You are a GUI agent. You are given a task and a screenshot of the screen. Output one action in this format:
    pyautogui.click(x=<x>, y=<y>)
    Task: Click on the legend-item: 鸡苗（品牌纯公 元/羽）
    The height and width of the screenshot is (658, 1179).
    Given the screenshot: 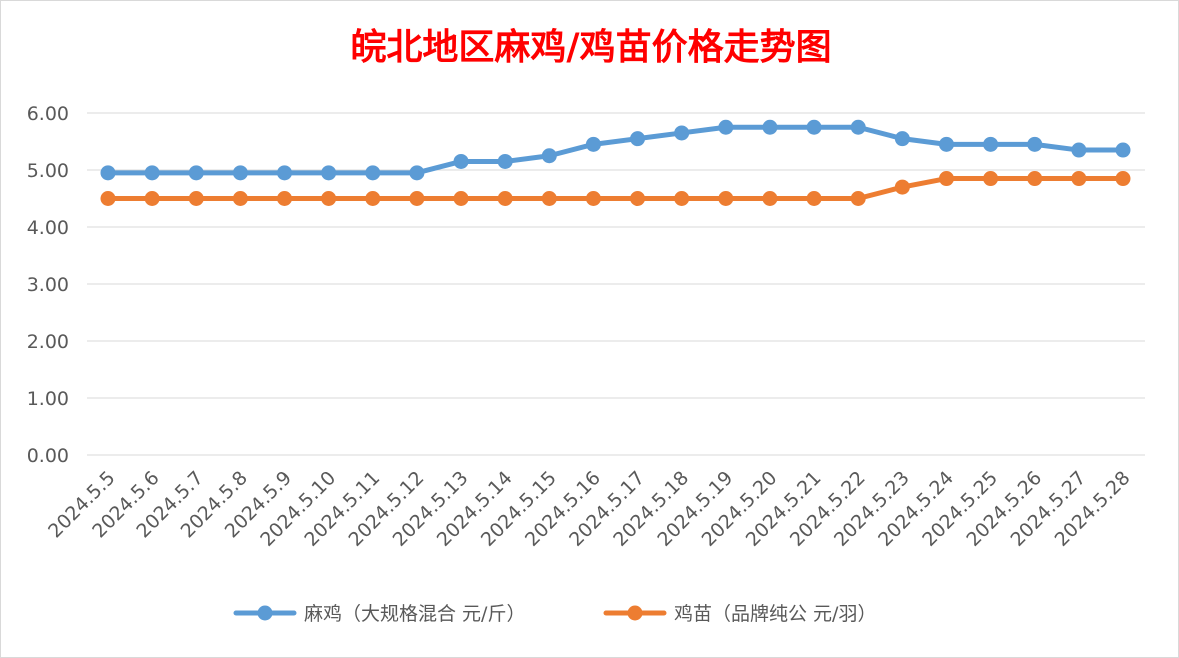 What is the action you would take?
    pyautogui.click(x=739, y=614)
    